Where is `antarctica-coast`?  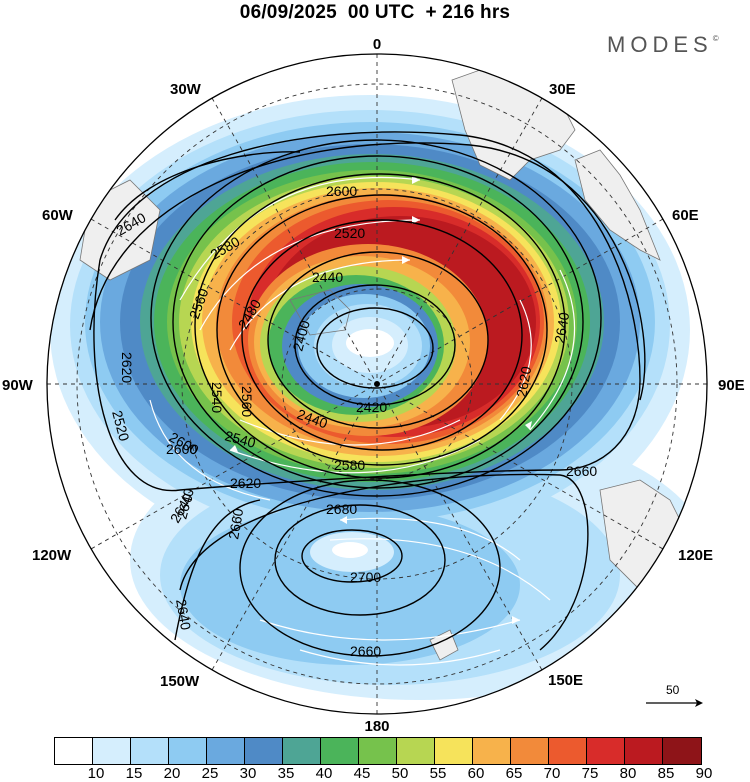
antarctica-coast is located at coordinates (320, 312).